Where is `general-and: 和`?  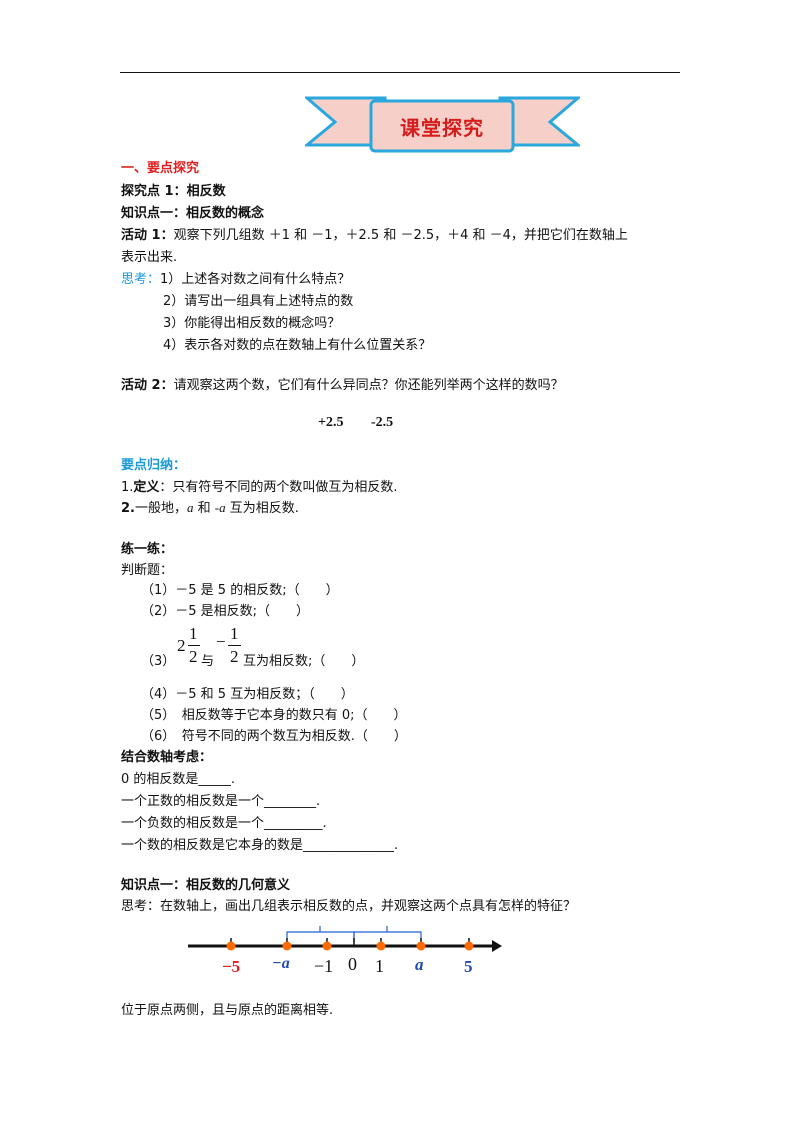
general-and: 和 is located at coordinates (204, 508).